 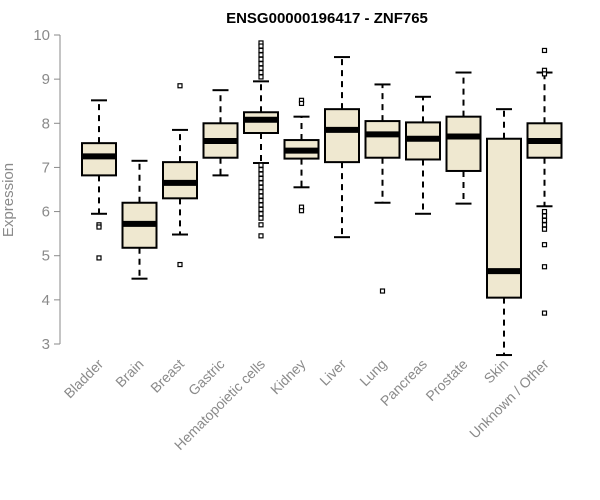 I want to click on x-category-label: Liver, so click(x=332, y=372).